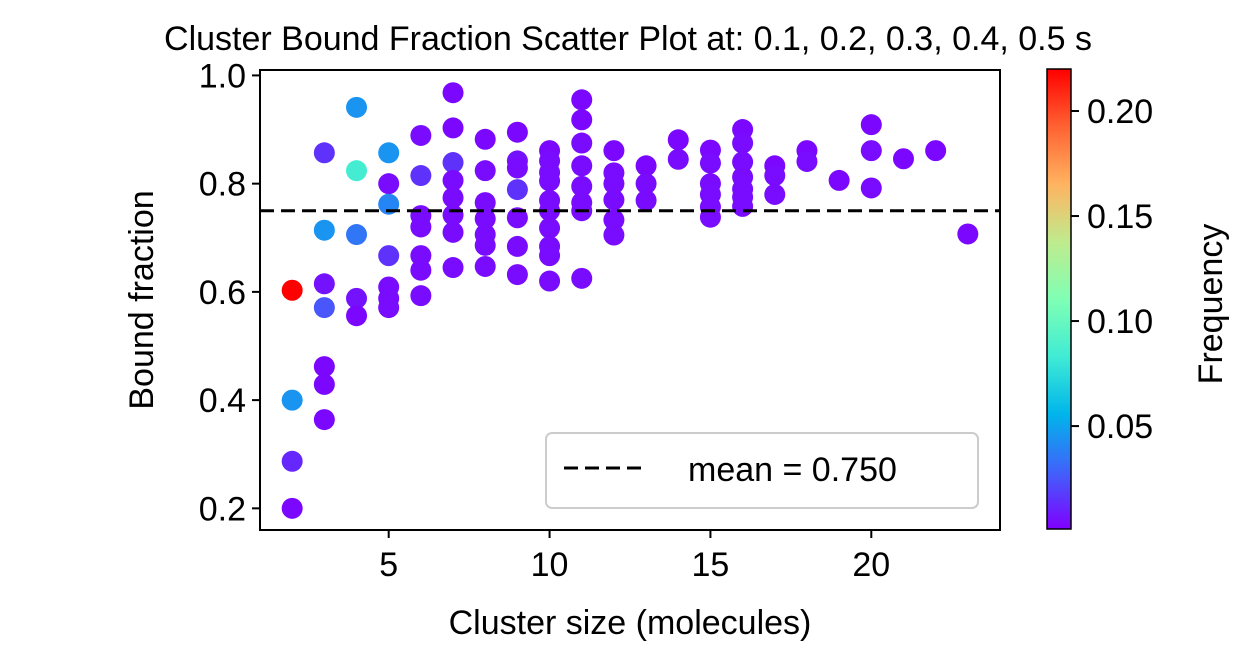 Image resolution: width=1256 pixels, height=660 pixels. What do you see at coordinates (222, 401) in the screenshot?
I see `y-tick-label: 0.4` at bounding box center [222, 401].